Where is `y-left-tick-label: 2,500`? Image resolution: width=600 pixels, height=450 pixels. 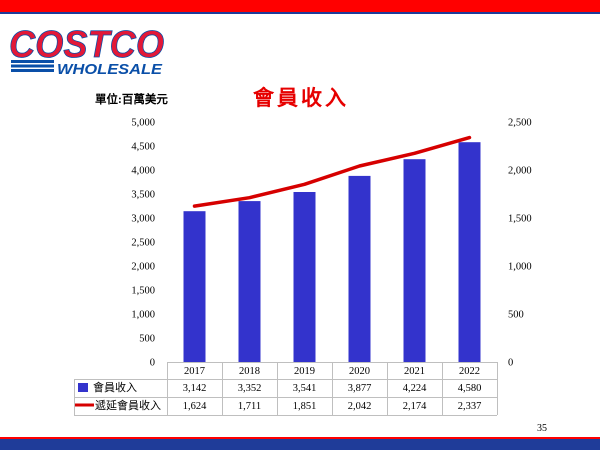
y-left-tick-label: 2,500 is located at coordinates (143, 243).